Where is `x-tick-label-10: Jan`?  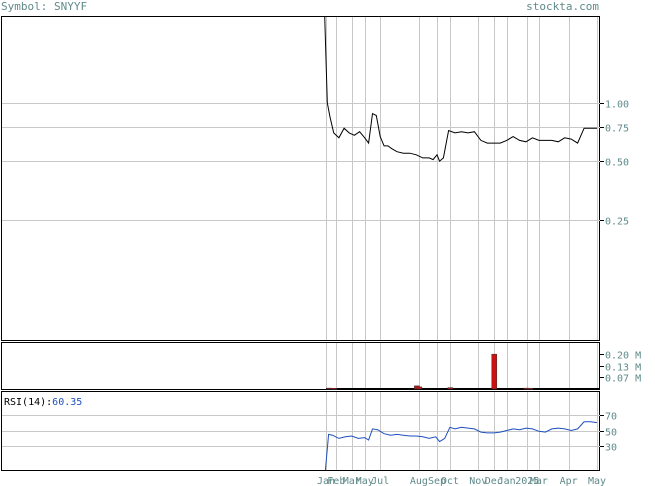 x-tick-label-10: Jan is located at coordinates (507, 481).